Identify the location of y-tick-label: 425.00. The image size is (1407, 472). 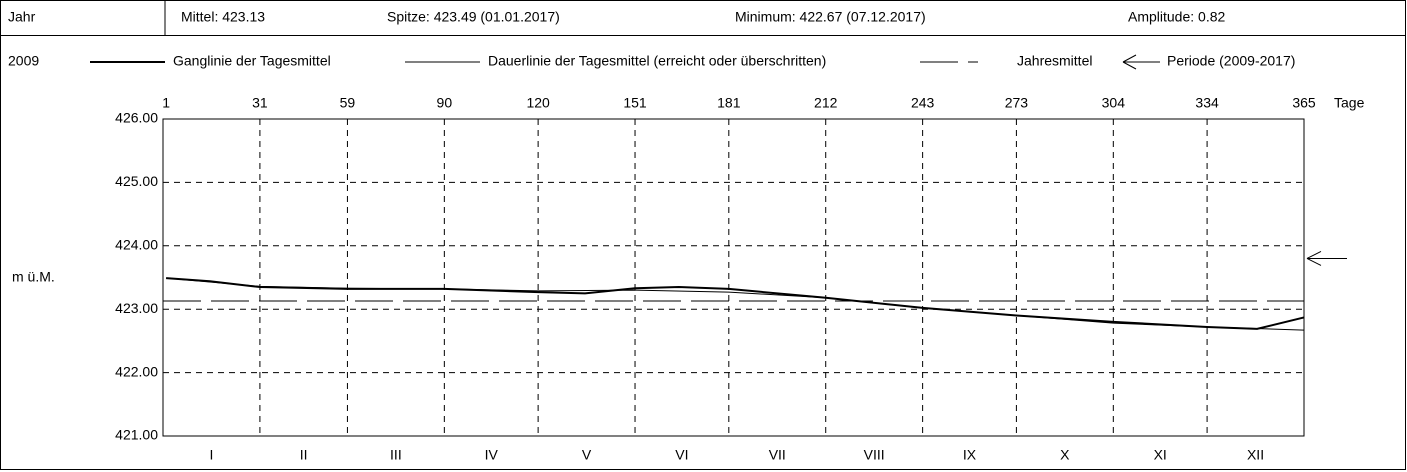
(136, 181).